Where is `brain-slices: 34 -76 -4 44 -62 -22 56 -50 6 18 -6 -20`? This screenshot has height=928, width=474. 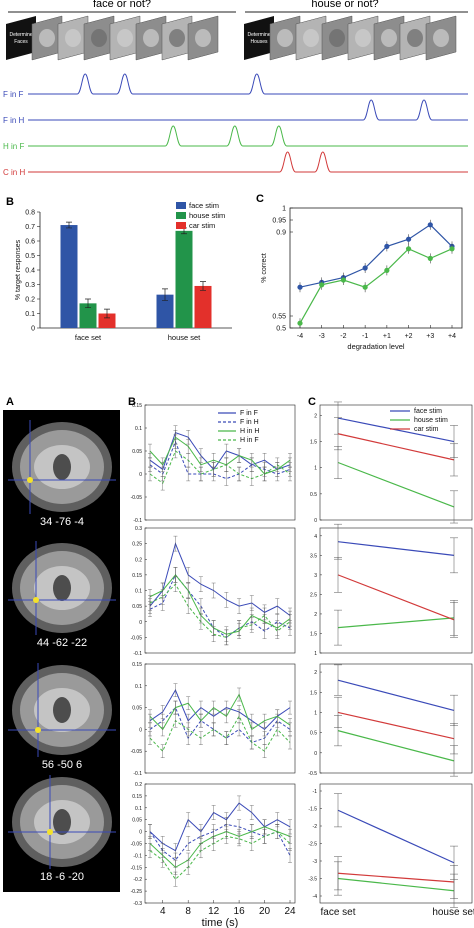 brain-slices: 34 -76 -4 44 -62 -22 56 -50 6 18 -6 -20 is located at coordinates (61, 651).